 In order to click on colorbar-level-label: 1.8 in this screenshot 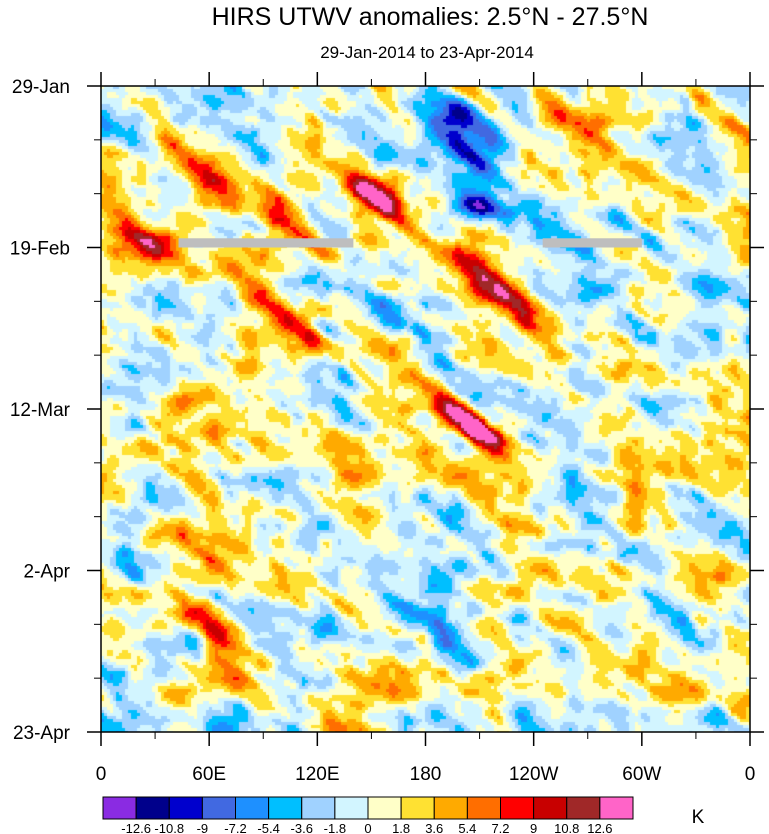, I will do `click(401, 827)`.